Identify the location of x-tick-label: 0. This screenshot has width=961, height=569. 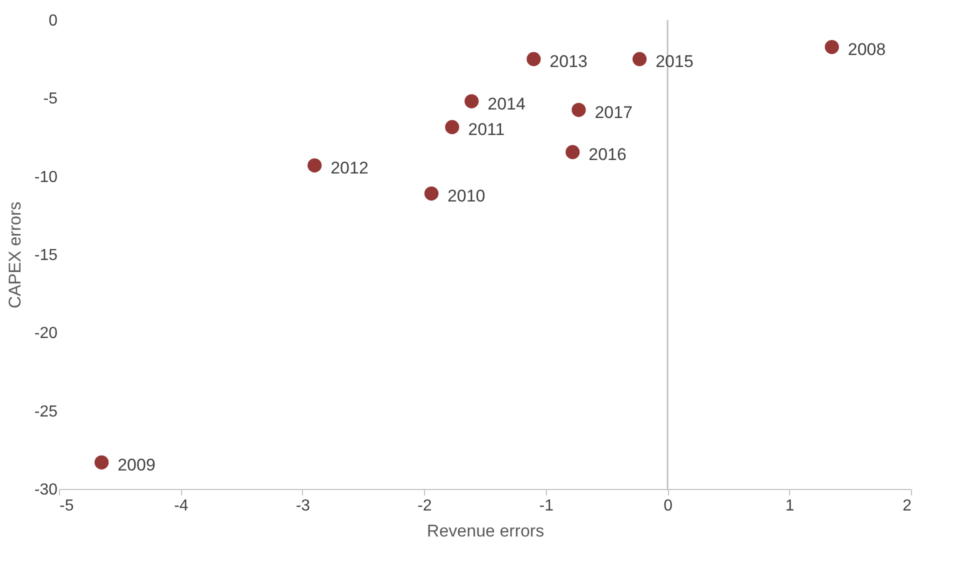
(668, 506).